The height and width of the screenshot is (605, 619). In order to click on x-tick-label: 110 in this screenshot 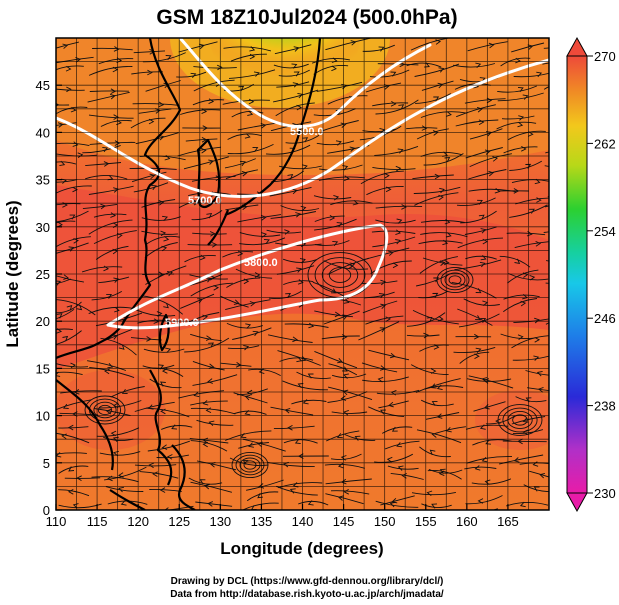, I will do `click(56, 521)`.